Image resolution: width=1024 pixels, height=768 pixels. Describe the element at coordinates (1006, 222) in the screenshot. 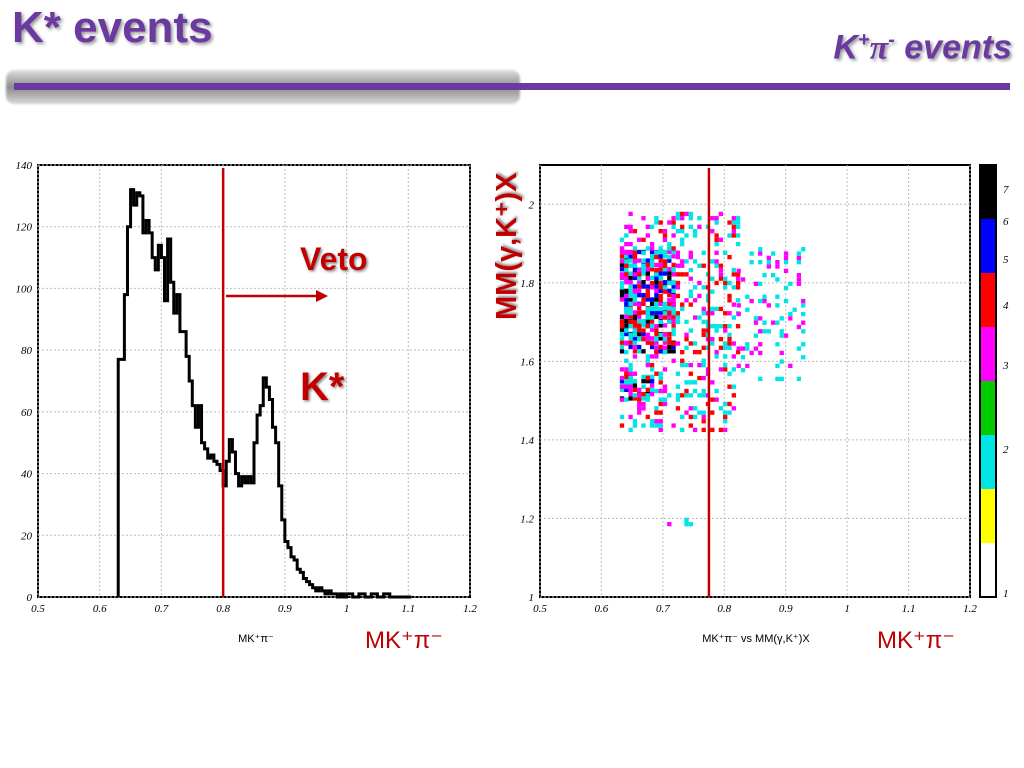

I see `color-scale-label: 6` at that location.